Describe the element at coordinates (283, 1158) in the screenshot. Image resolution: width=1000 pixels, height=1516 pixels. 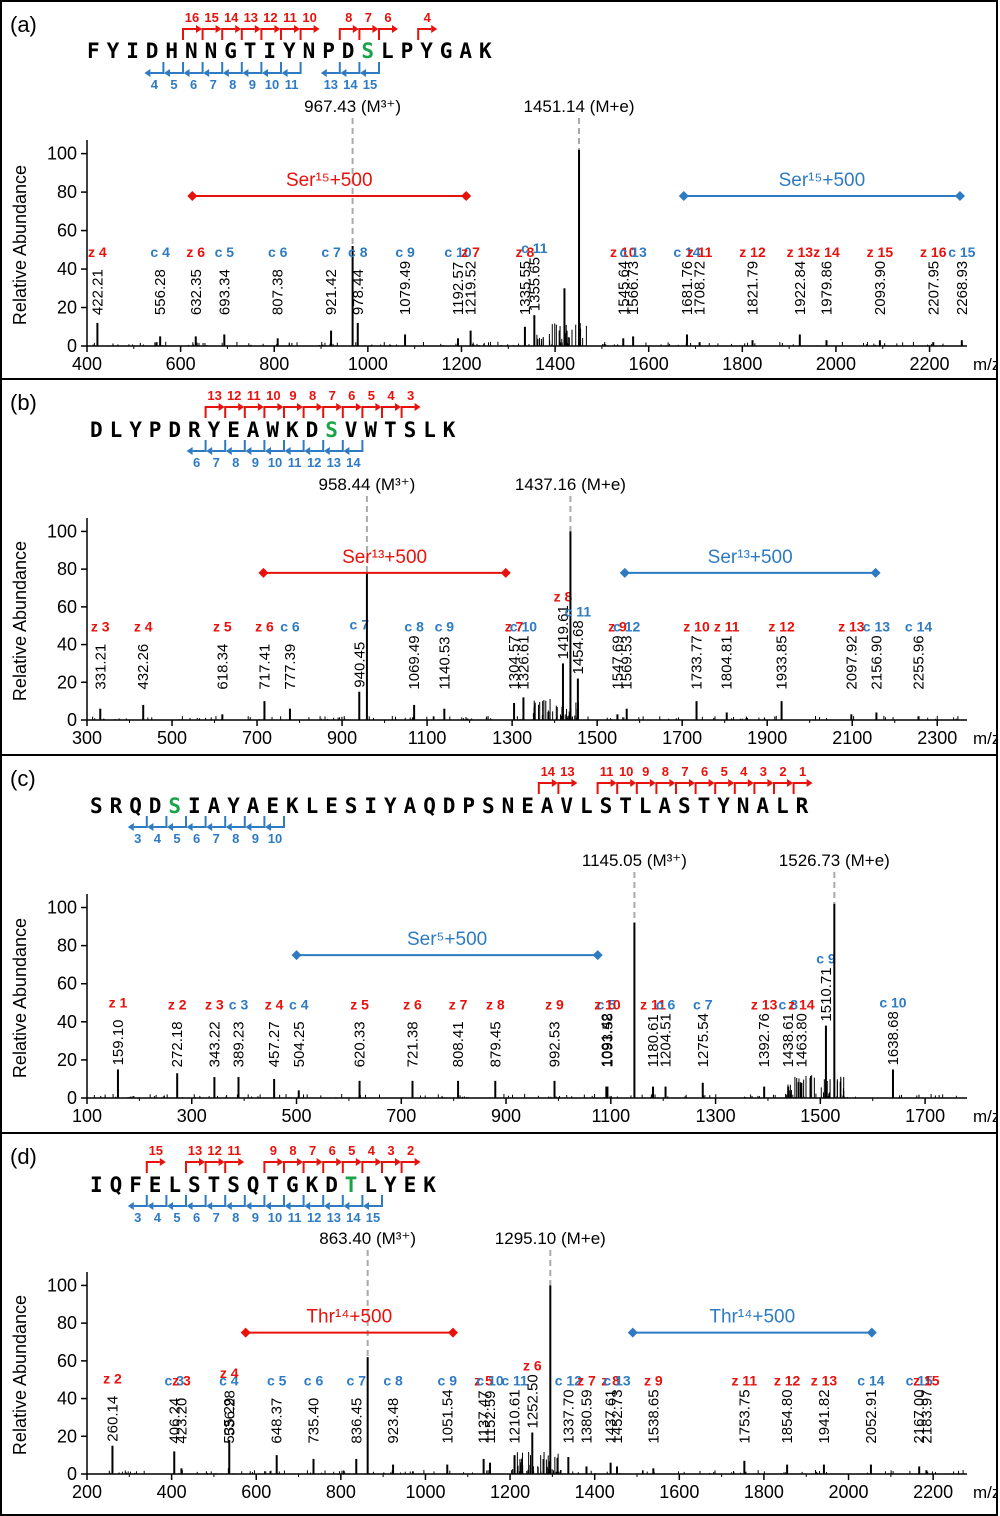
I see `z-ion-cleavage-markers: 15 13 12 11 9 8 7 6 5 4 3 2` at that location.